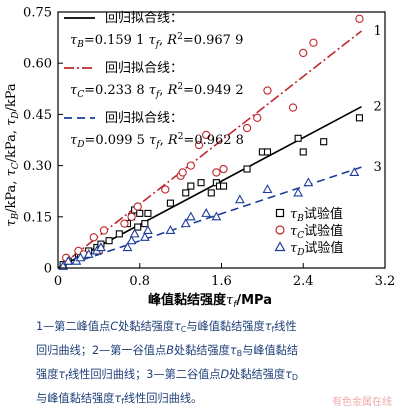 This screenshot has width=400, height=412. I want to click on y-tick-label: 0.30, so click(37, 166).